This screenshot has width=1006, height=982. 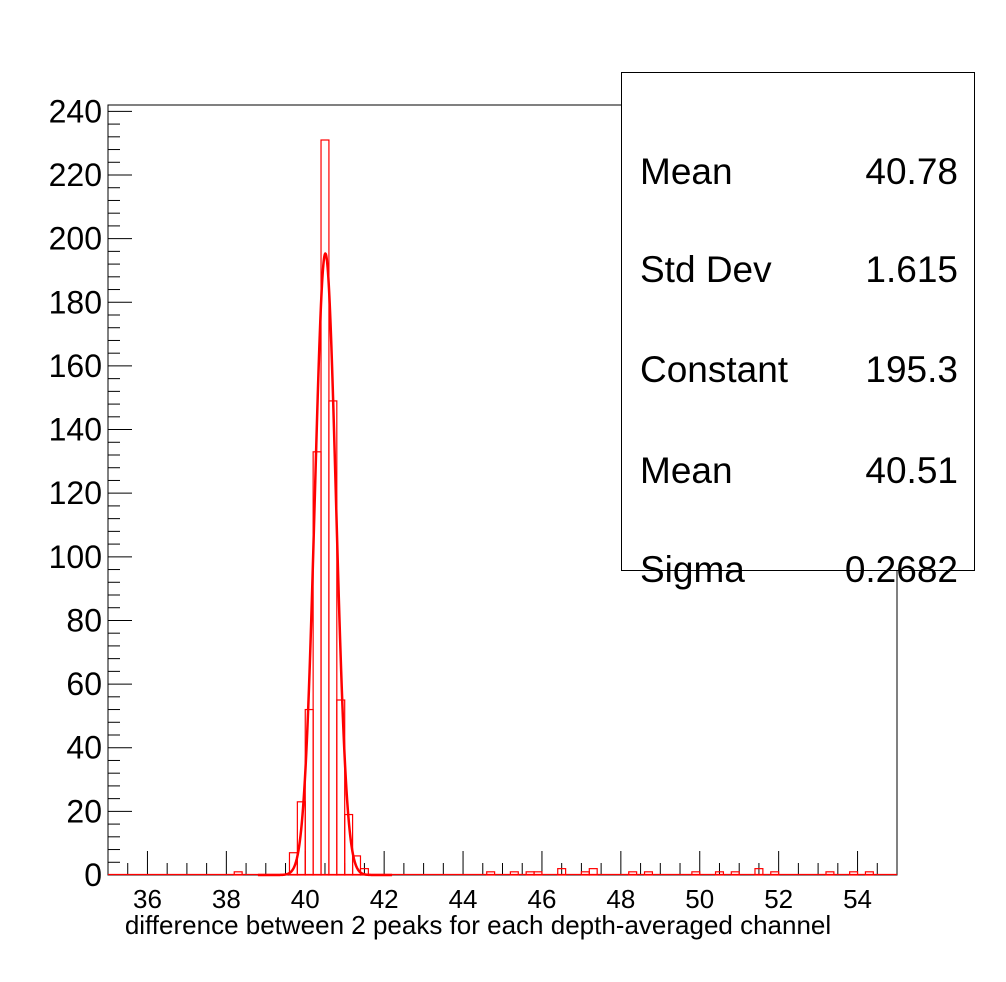 I want to click on stats-row-sigma: Sigma 0.2682, so click(x=799, y=570).